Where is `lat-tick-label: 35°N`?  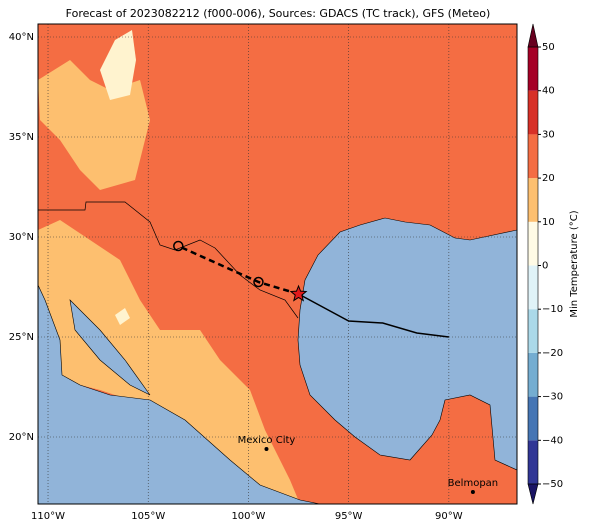
lat-tick-label: 35°N is located at coordinates (21, 137).